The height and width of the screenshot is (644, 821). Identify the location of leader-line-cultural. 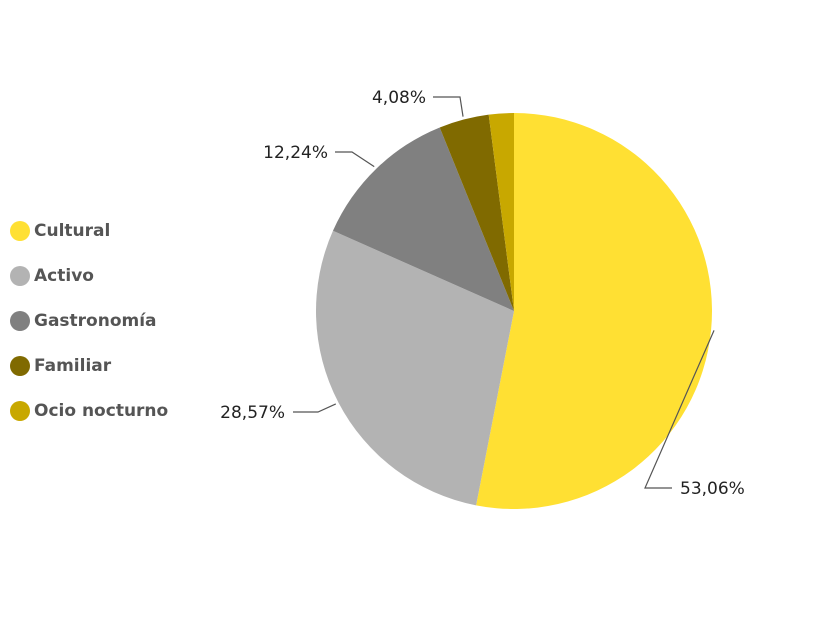
(679, 409).